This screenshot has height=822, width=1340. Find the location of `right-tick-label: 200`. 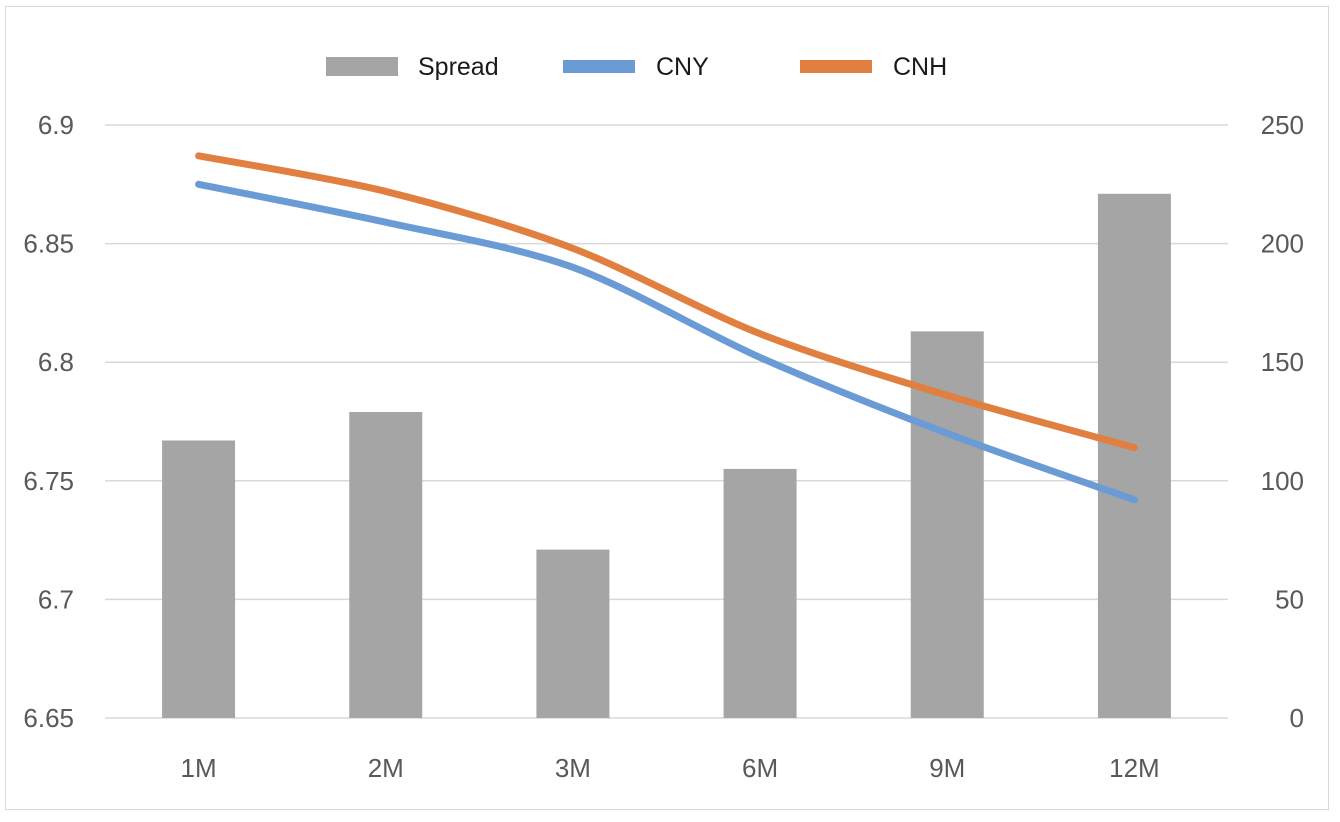

right-tick-label: 200 is located at coordinates (1282, 244).